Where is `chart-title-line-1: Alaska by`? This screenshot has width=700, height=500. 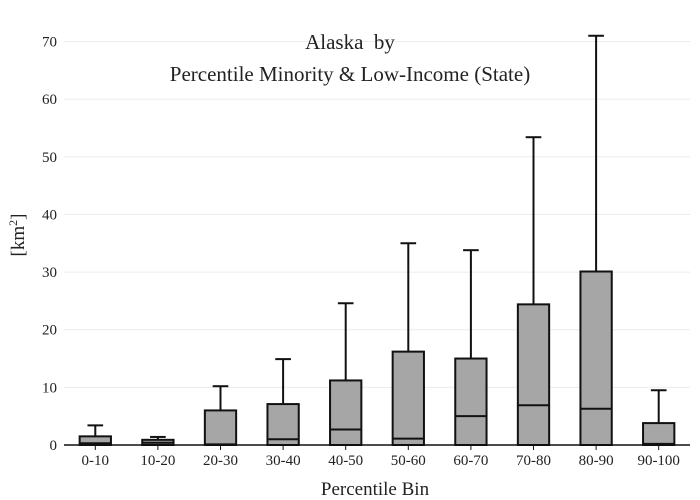
chart-title-line-1: Alaska by is located at coordinates (350, 42).